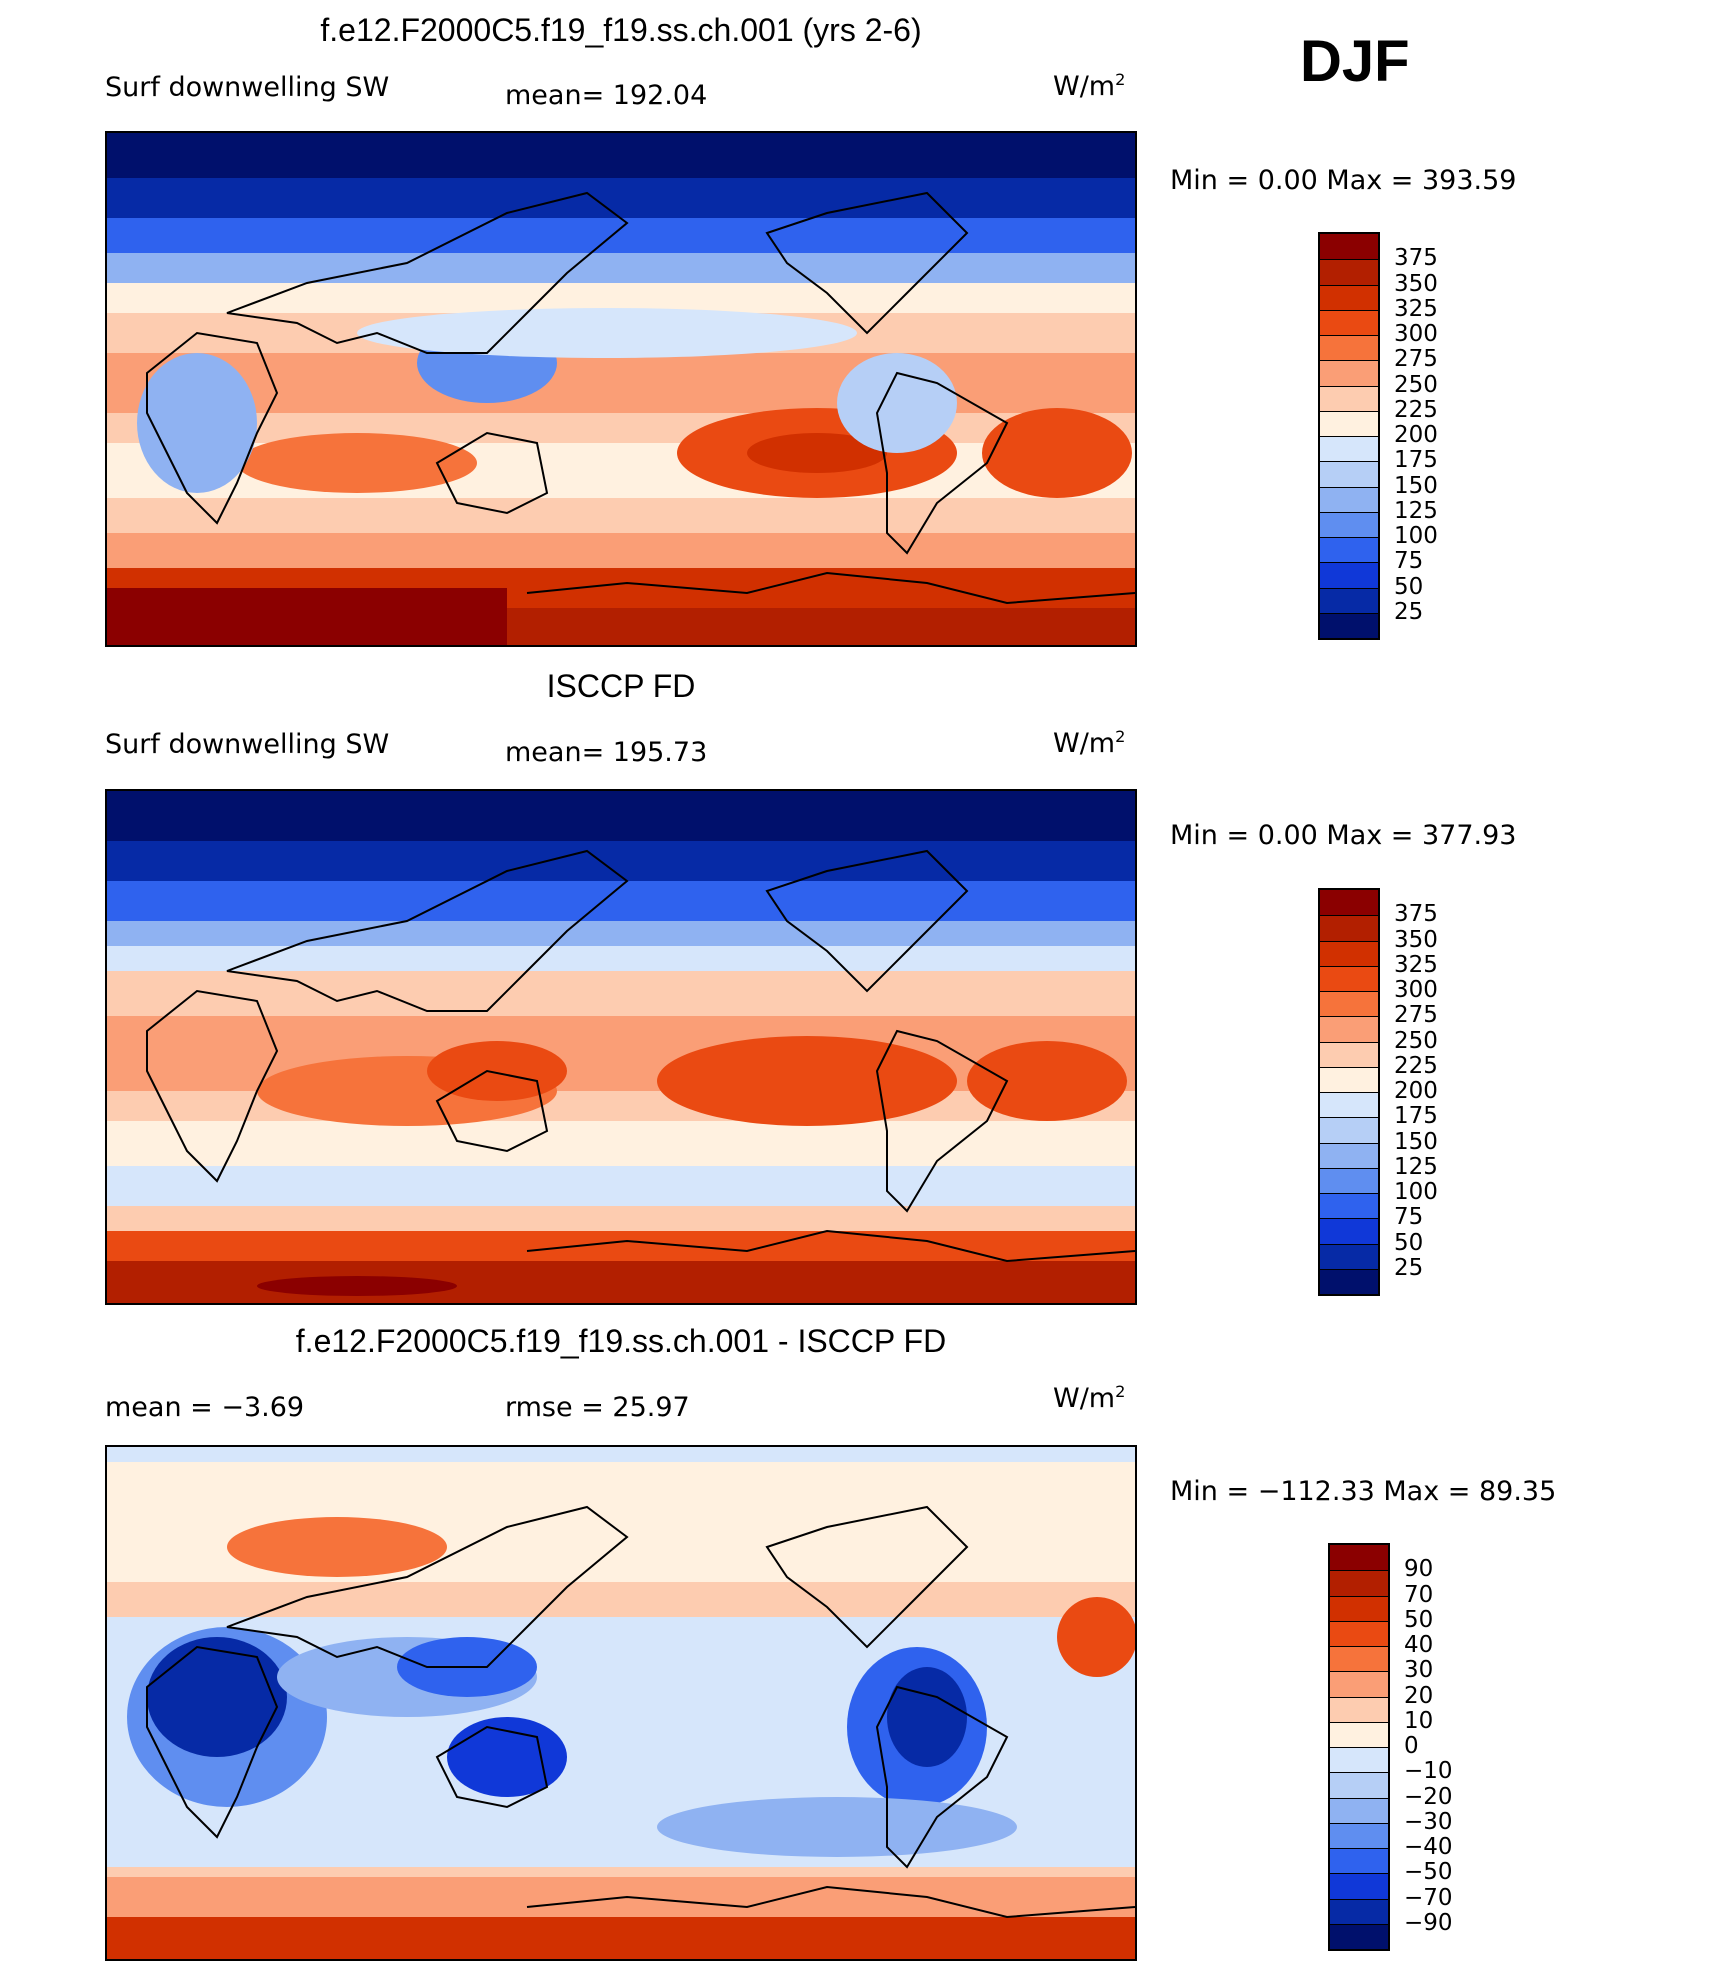  Describe the element at coordinates (1089, 1398) in the screenshot. I see `panel-3-units: W/m2` at that location.